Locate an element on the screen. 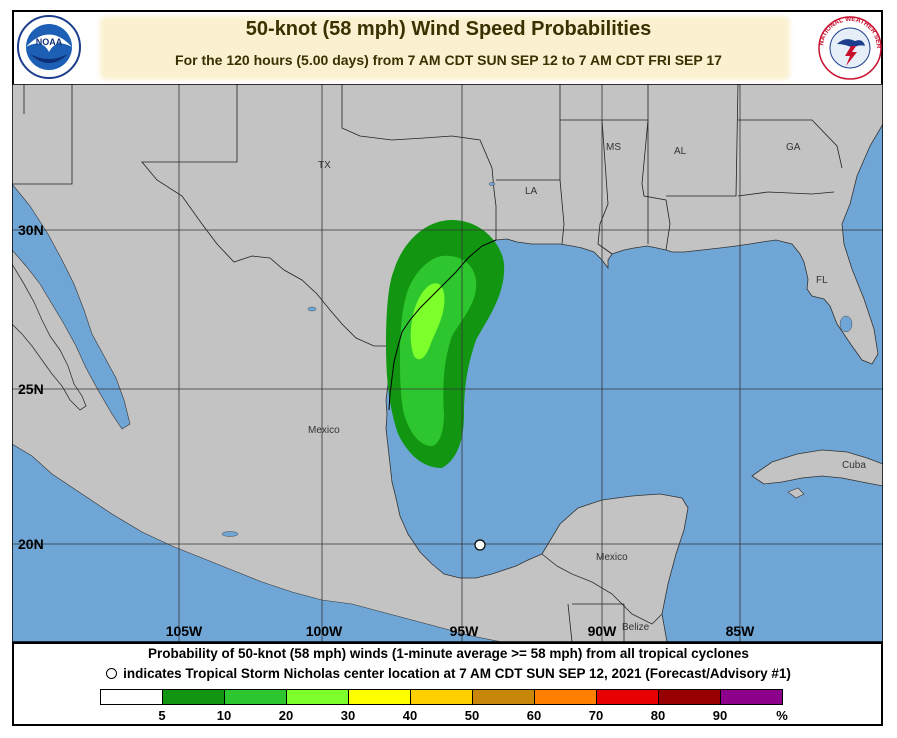  legend-tick-label: 5 is located at coordinates (162, 715).